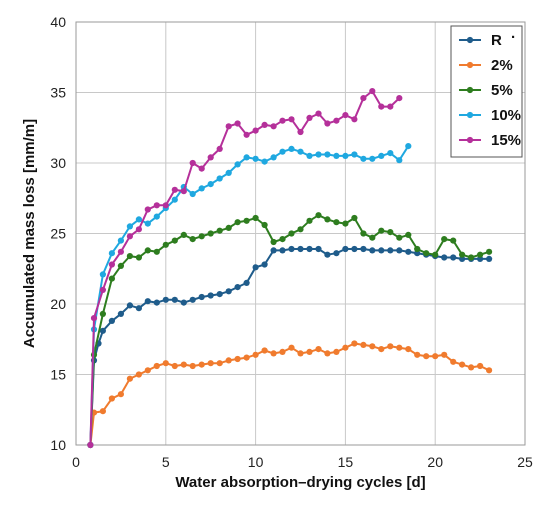  Describe the element at coordinates (58, 375) in the screenshot. I see `y-tick-label: 15` at that location.